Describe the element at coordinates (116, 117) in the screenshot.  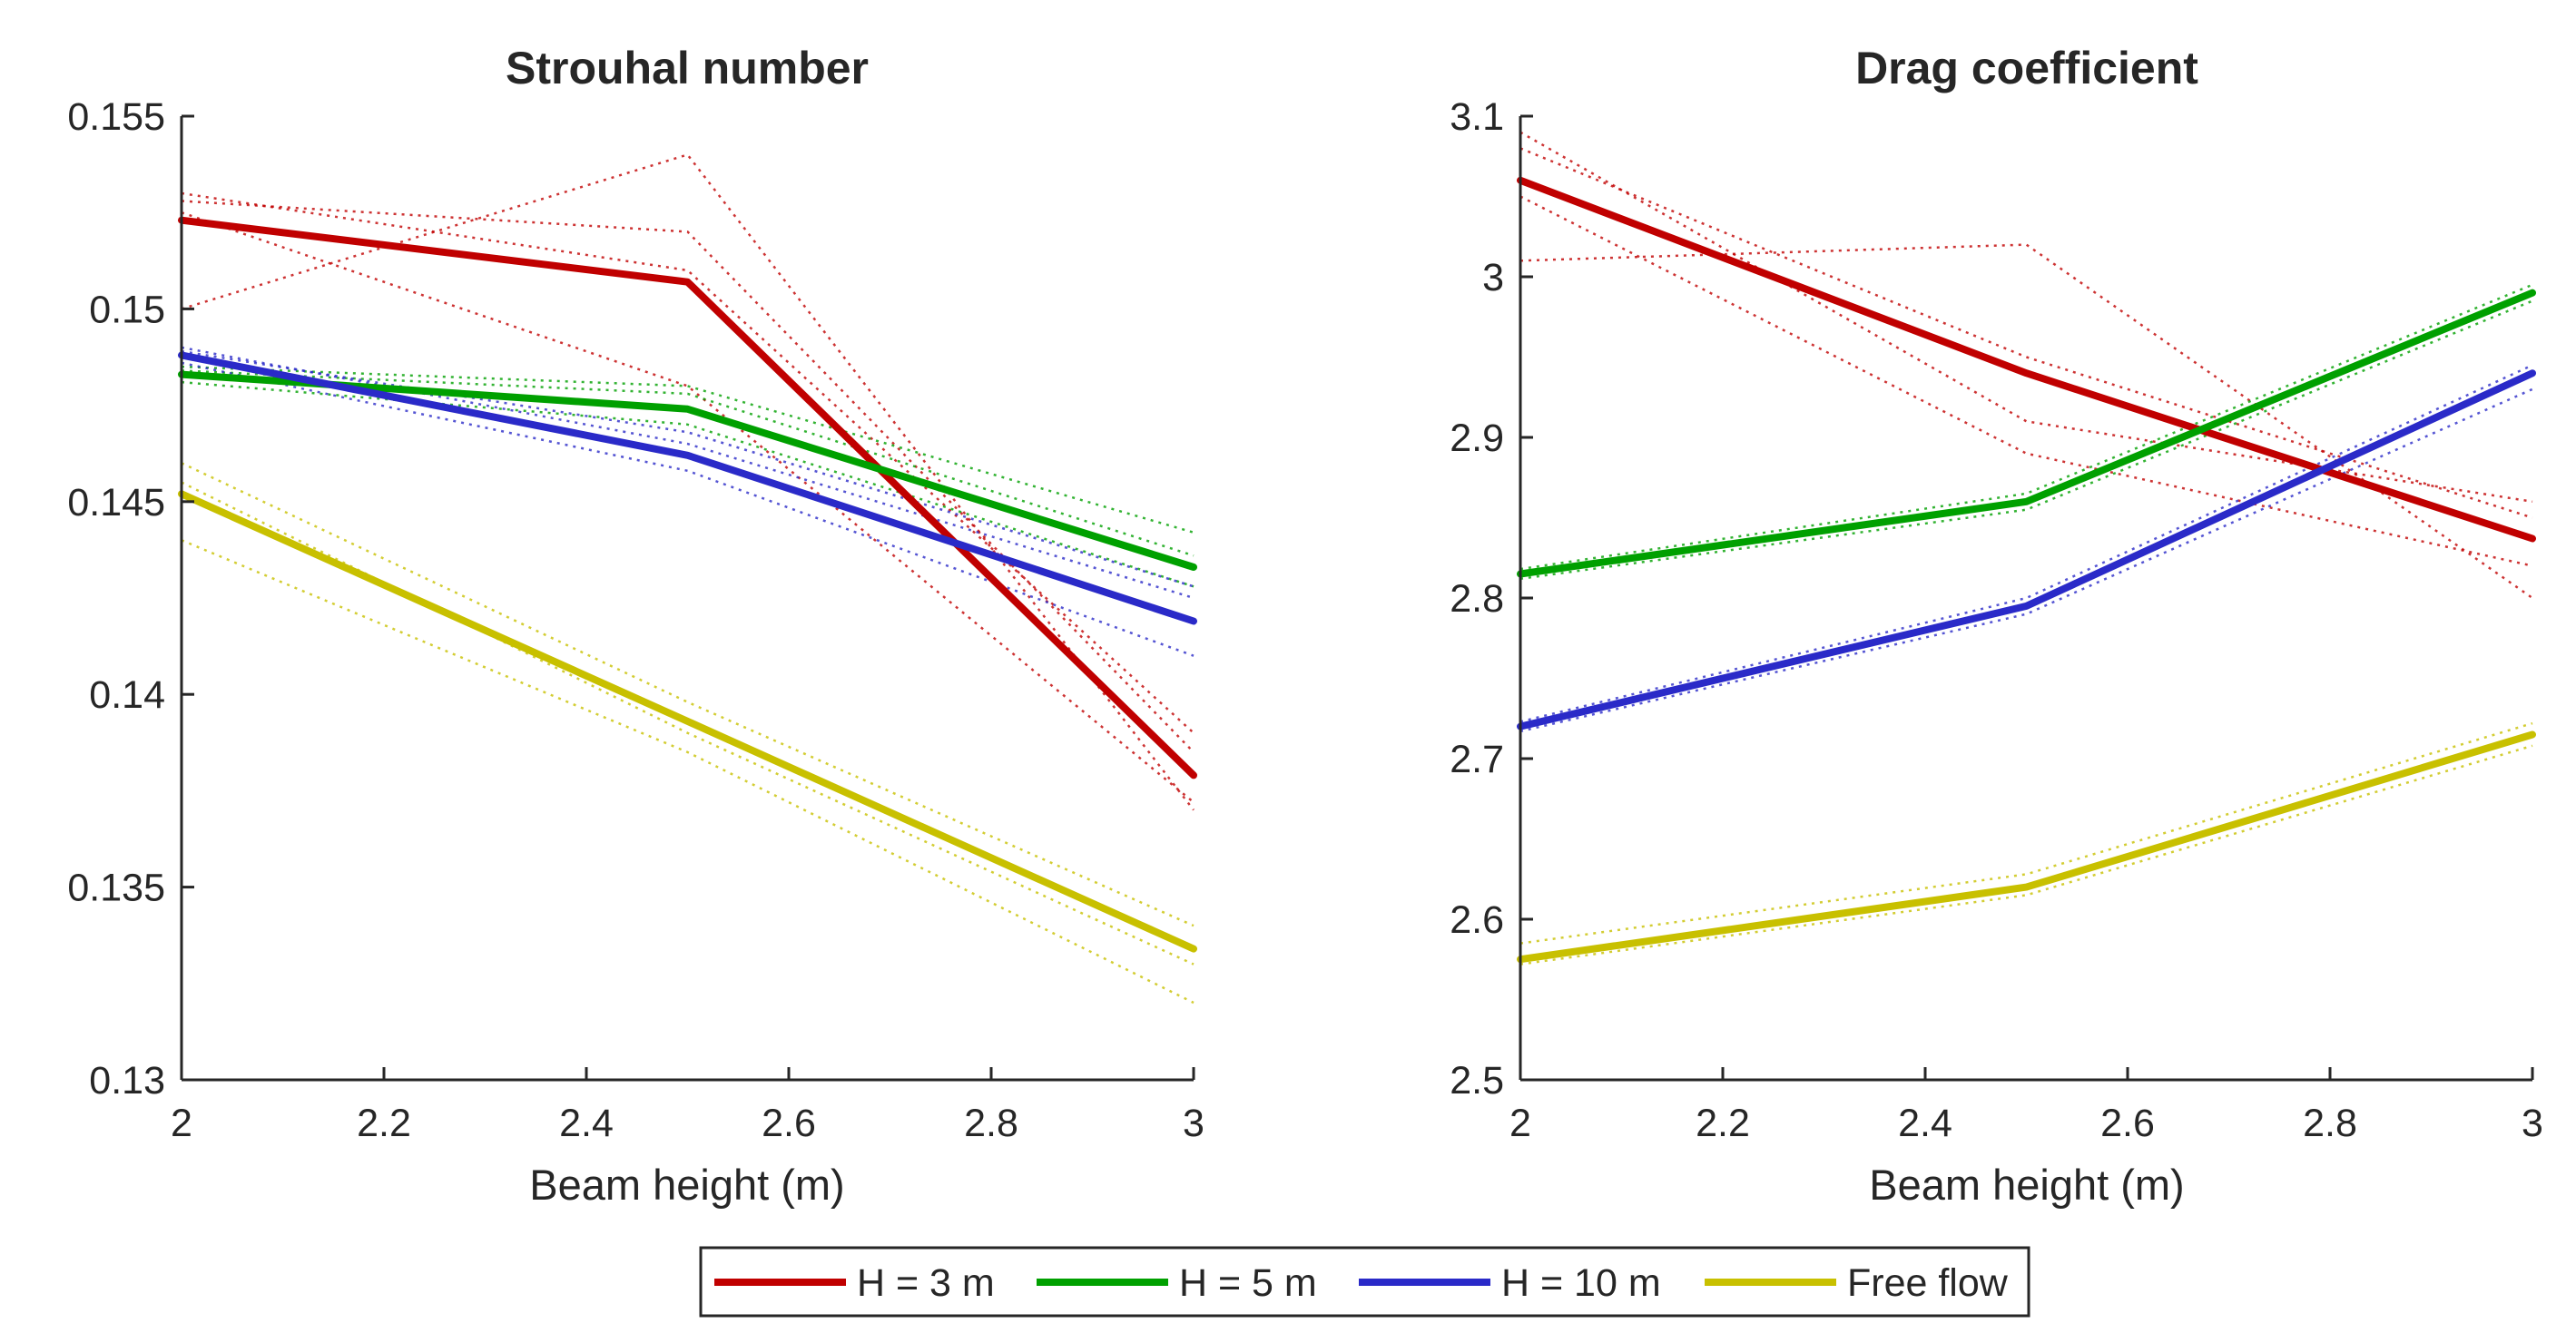
I see `y-tick-label: 0.155` at that location.